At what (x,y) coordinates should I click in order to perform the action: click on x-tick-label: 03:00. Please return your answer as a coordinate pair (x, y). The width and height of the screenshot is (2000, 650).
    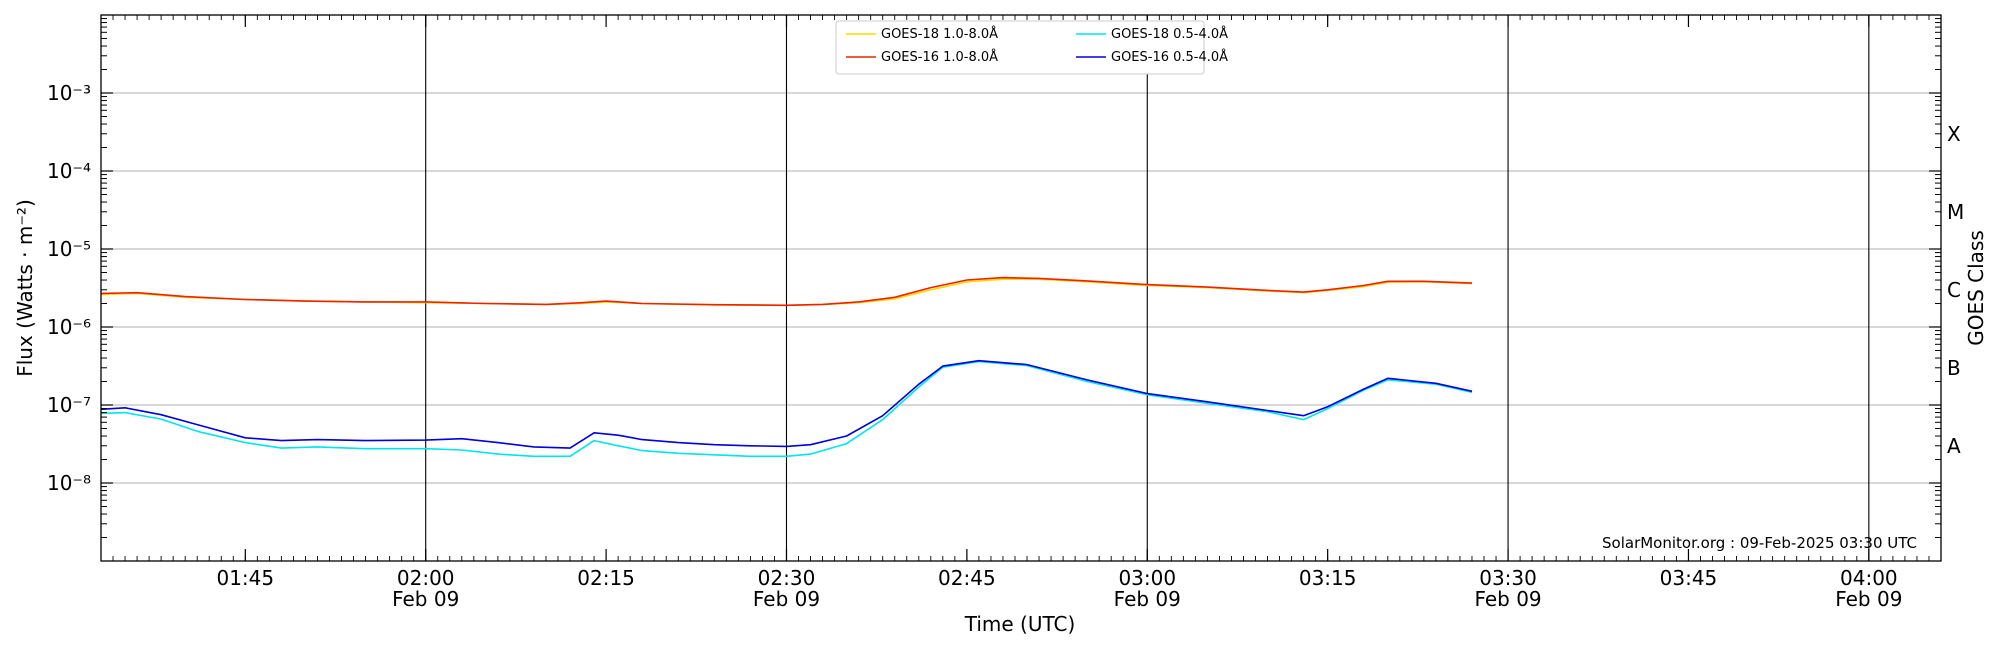
    Looking at the image, I should click on (1147, 578).